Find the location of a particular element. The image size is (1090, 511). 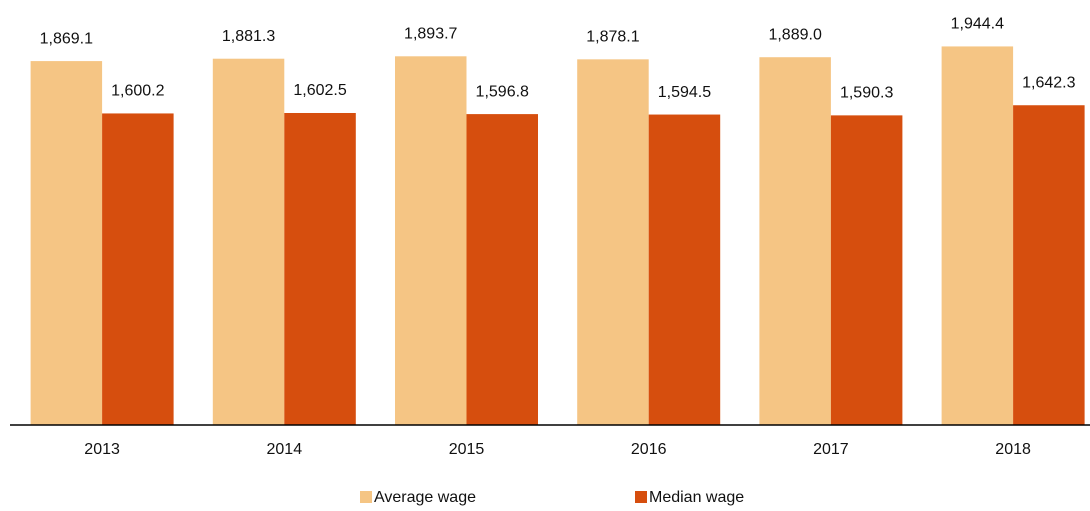

data-label: 1,878.1 is located at coordinates (612, 37).